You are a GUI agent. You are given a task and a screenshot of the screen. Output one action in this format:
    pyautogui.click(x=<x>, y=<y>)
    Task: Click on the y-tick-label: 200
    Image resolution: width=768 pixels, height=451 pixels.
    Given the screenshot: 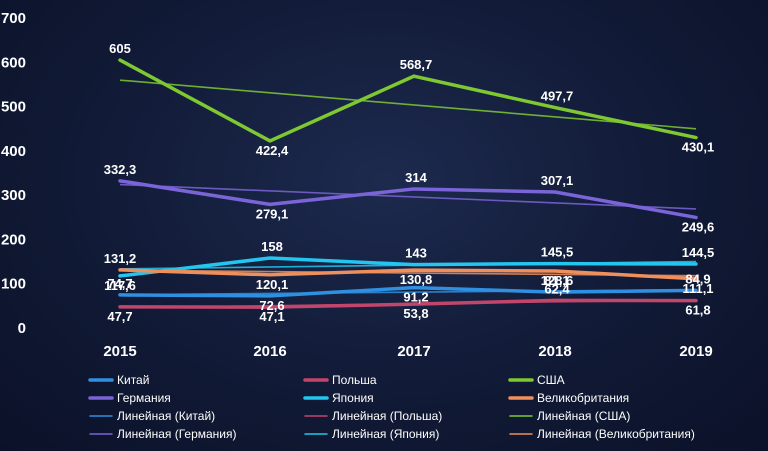 What is the action you would take?
    pyautogui.click(x=13, y=239)
    